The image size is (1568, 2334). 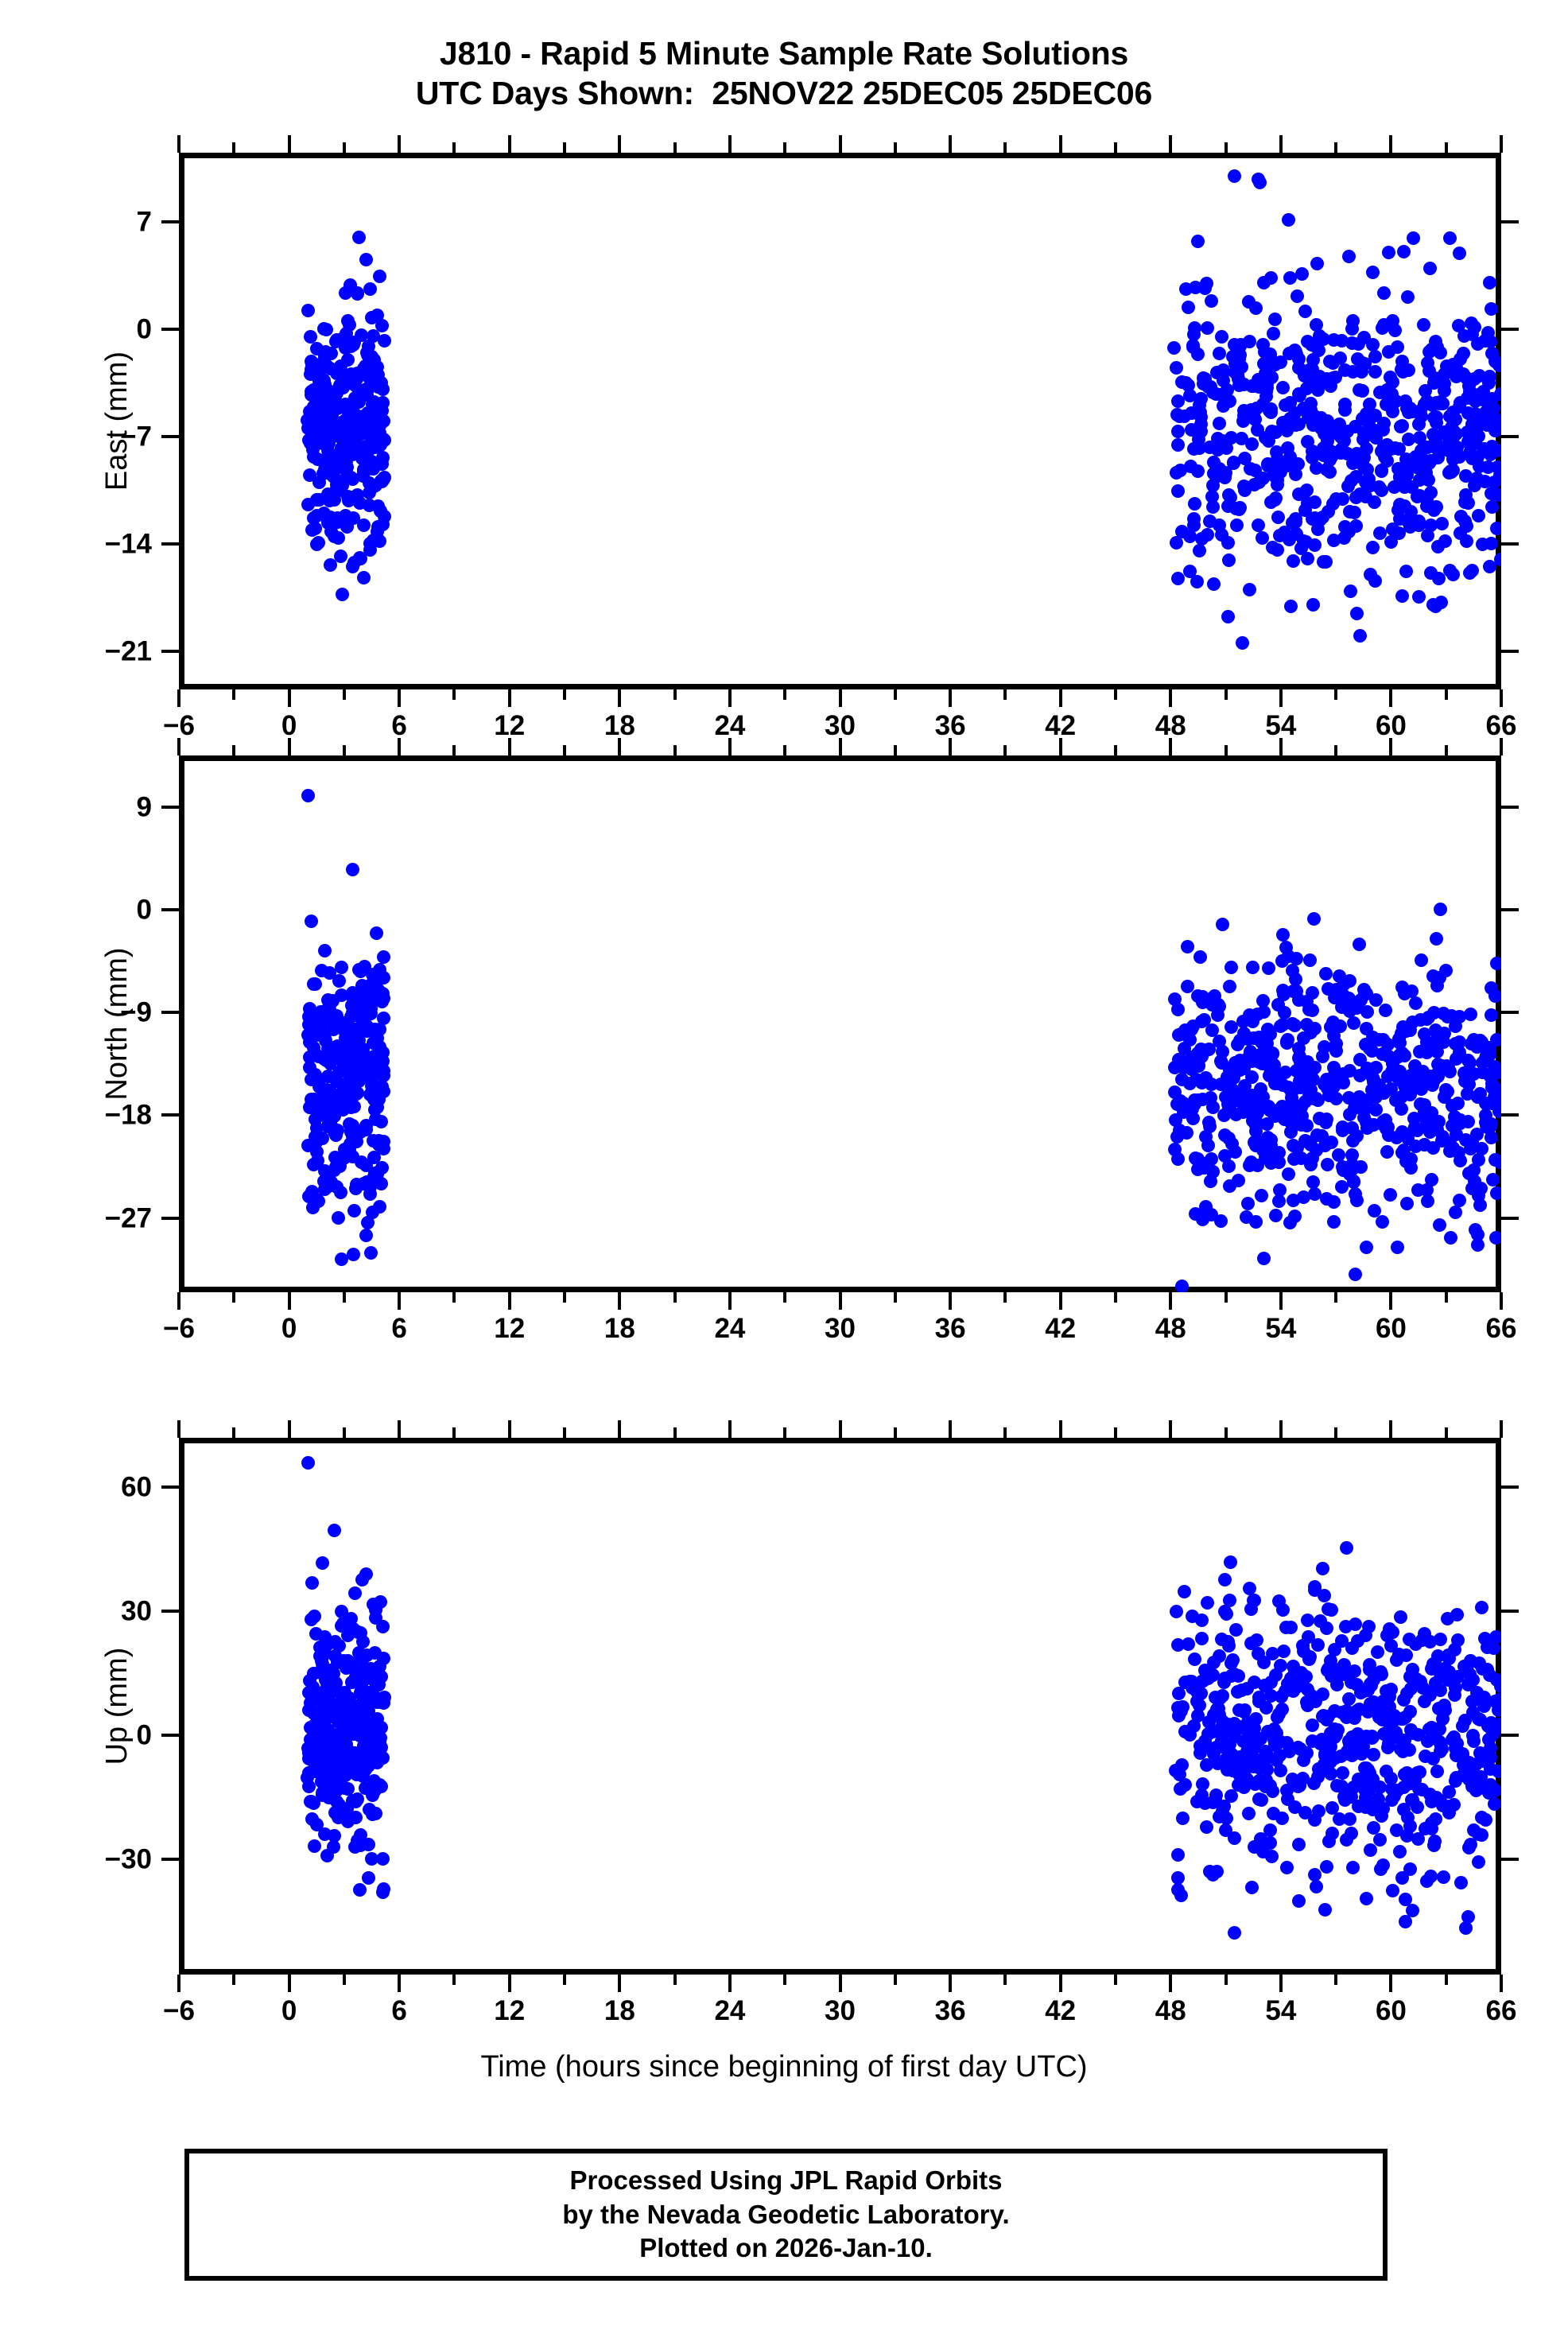 What do you see at coordinates (840, 1328) in the screenshot?
I see `x-tick-label: 30` at bounding box center [840, 1328].